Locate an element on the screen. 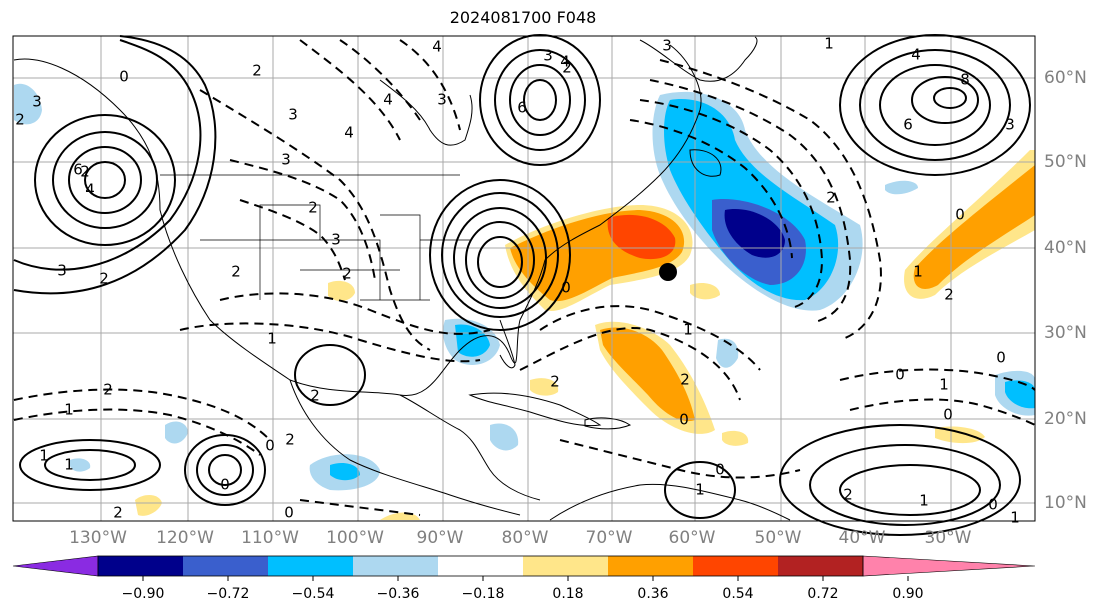  longitude-label: 40°W is located at coordinates (862, 538).